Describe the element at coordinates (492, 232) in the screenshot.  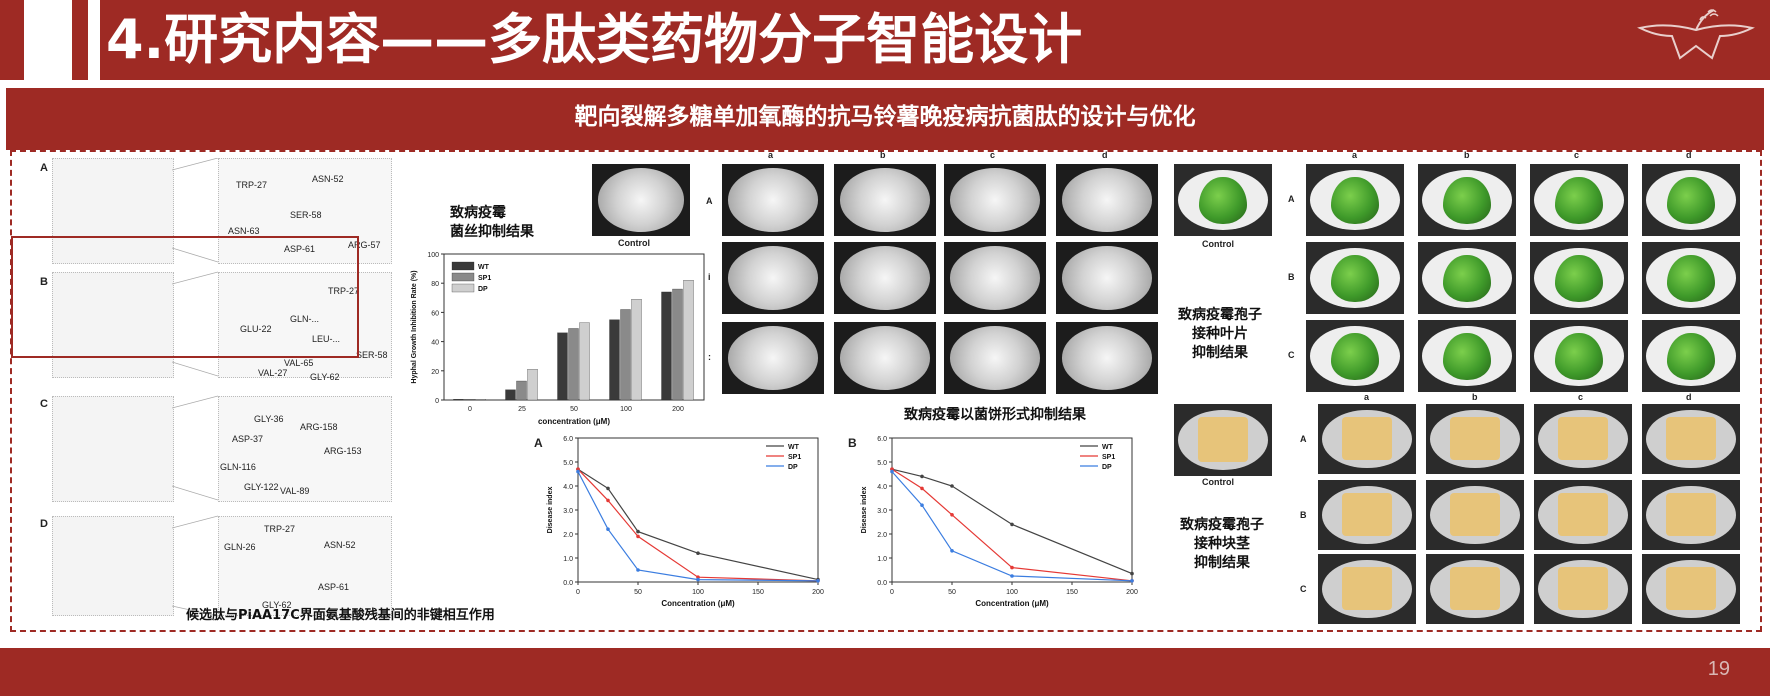
I see `hyphae-title-line2: 菌丝抑制结果` at that location.